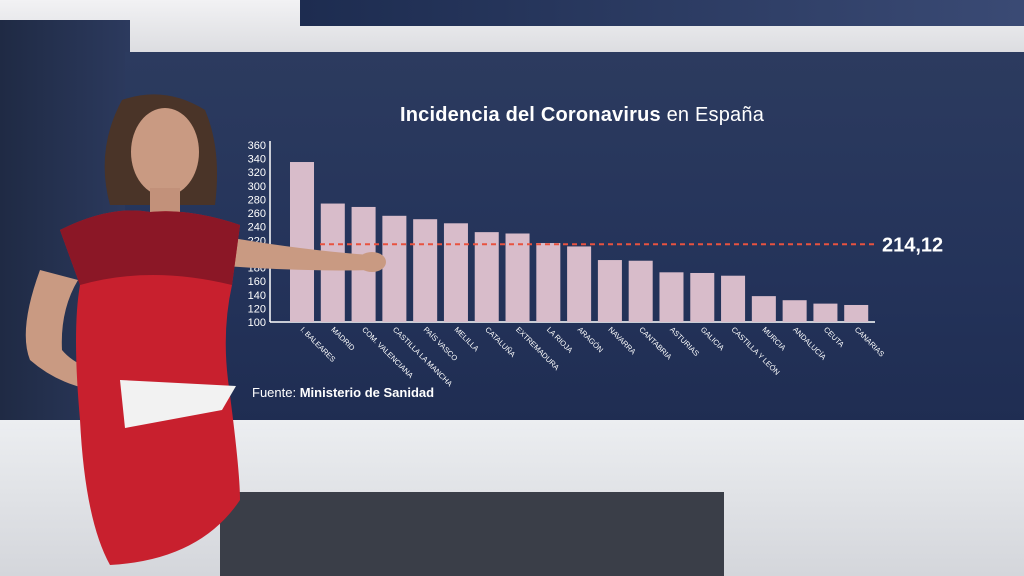 The height and width of the screenshot is (576, 1024). I want to click on studio-floor-panel, so click(472, 534).